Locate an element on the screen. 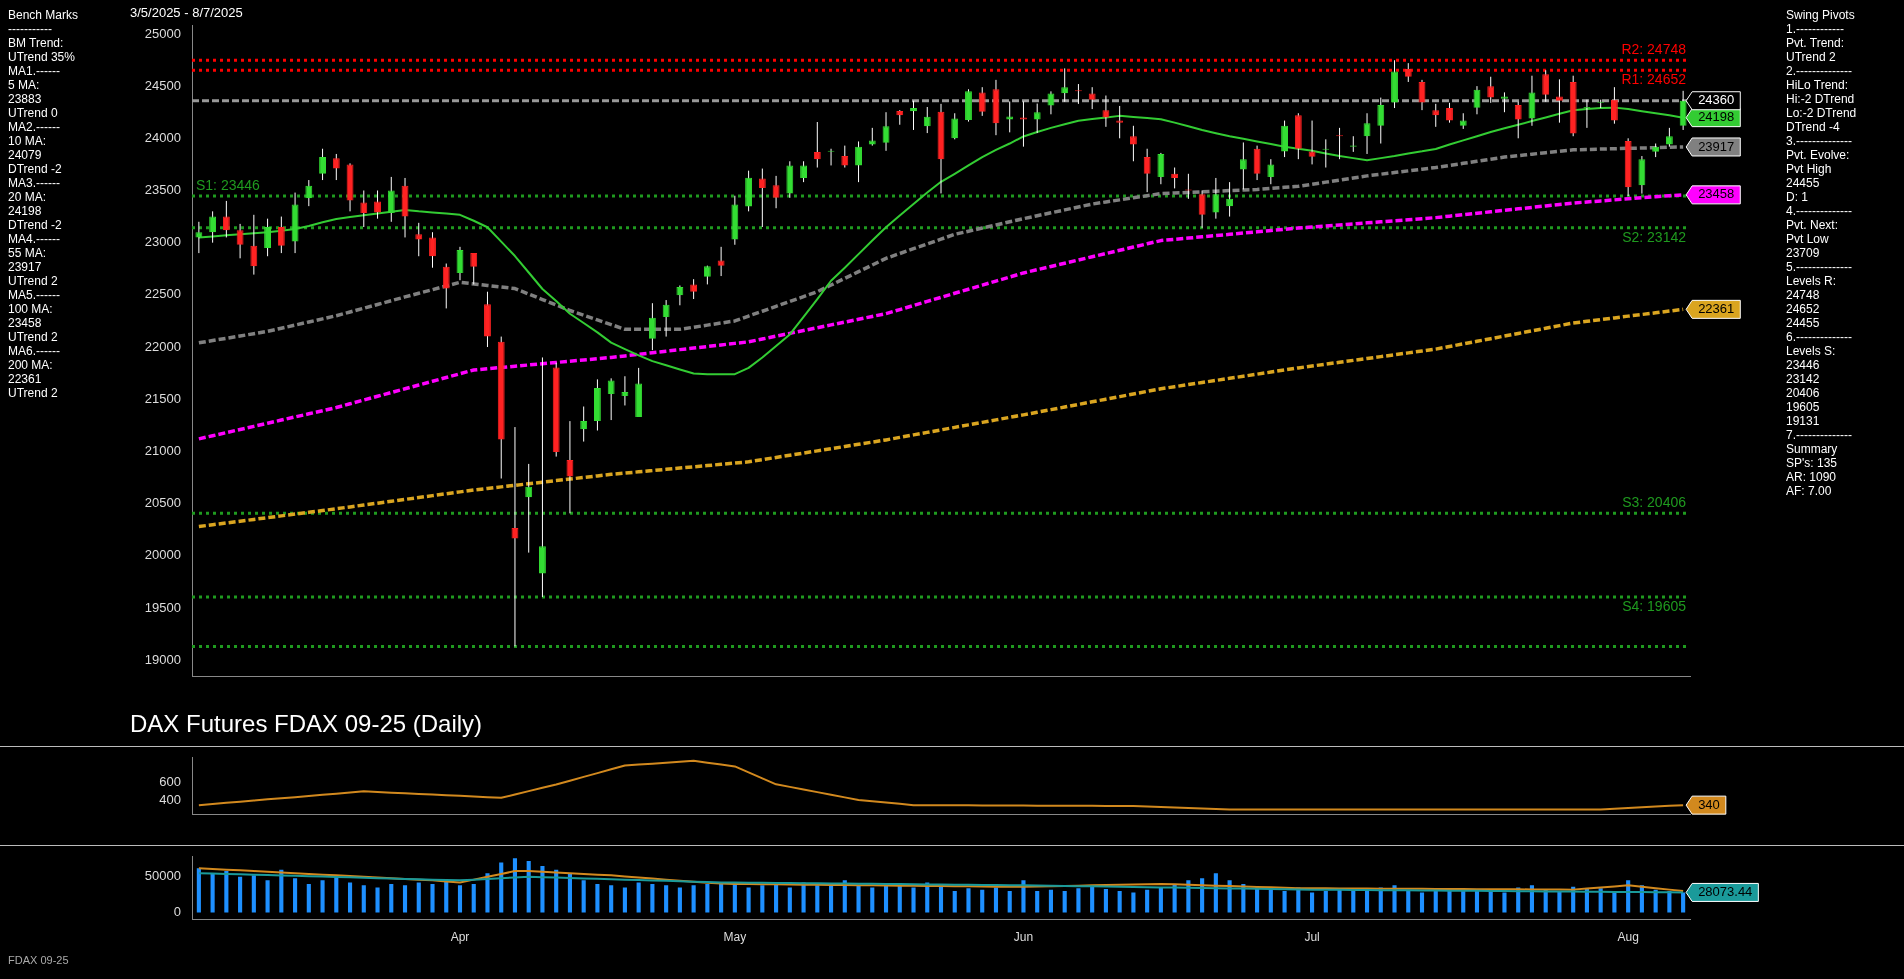 This screenshot has width=1904, height=979. text: FDAX 09-25 is located at coordinates (38, 960).